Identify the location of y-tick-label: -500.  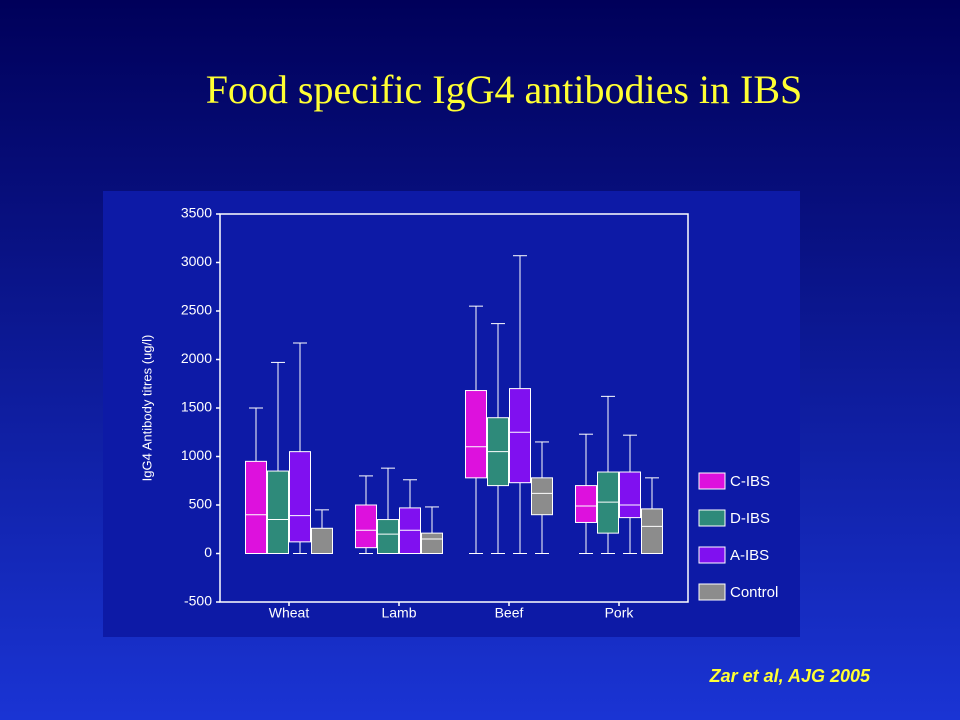
(198, 601).